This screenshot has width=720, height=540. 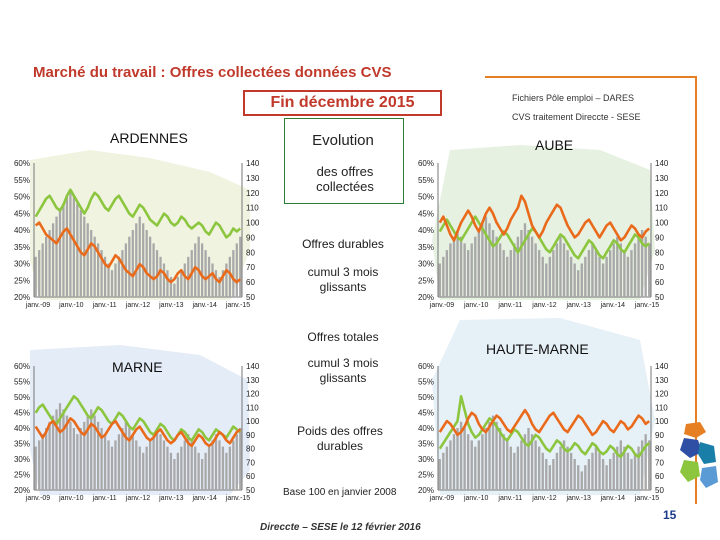 I want to click on legend-offres-totales: Offres totales, so click(x=343, y=337).